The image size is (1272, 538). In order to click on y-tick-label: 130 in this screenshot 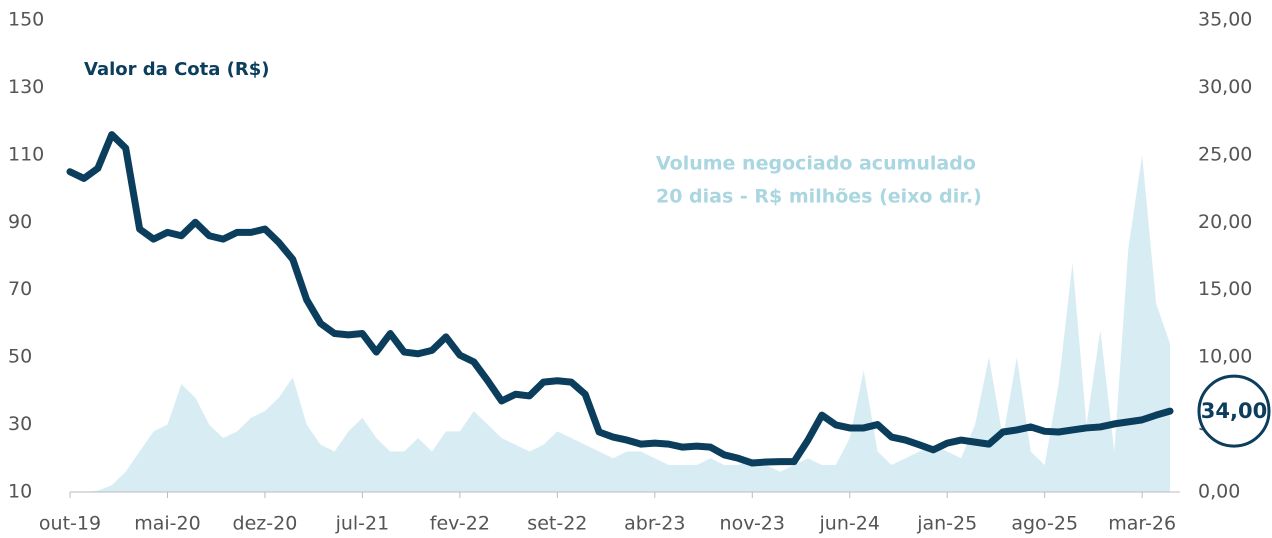, I will do `click(26, 87)`.